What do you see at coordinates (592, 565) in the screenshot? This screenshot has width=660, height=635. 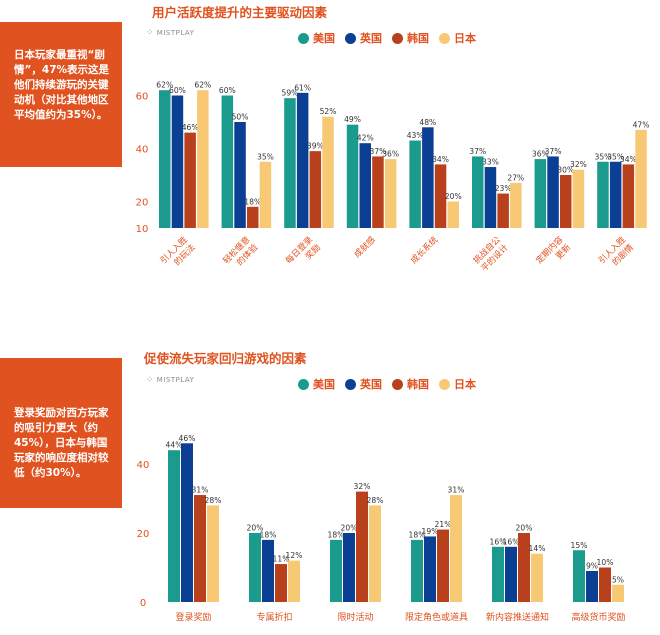 I see `data-label: 9%` at bounding box center [592, 565].